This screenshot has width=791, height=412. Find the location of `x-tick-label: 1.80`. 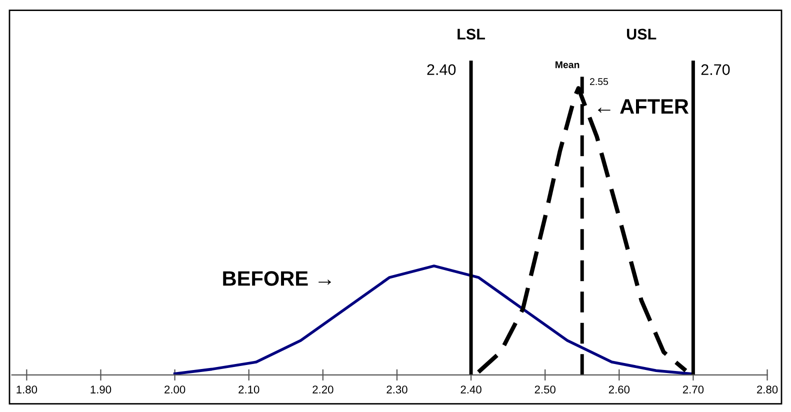

x-tick-label: 1.80 is located at coordinates (27, 390).